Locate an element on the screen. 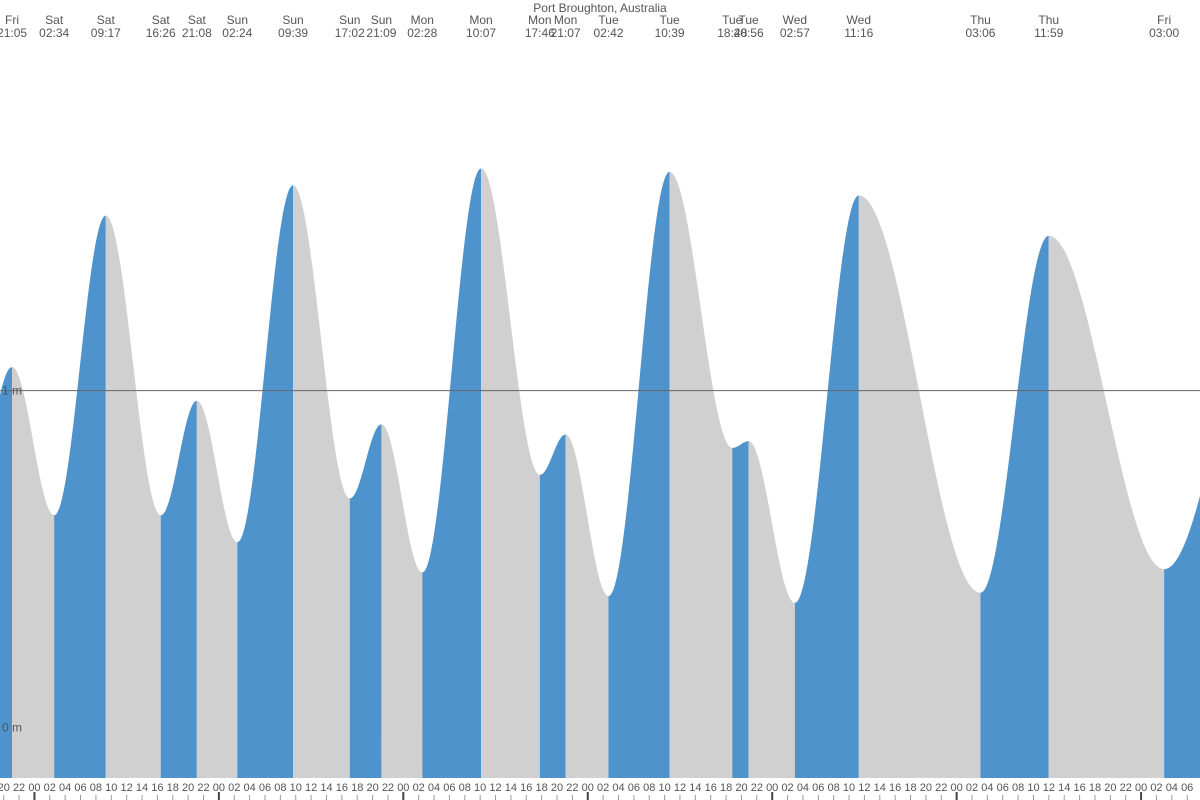 The image size is (1200, 800). extreme-time: 21:08 is located at coordinates (197, 33).